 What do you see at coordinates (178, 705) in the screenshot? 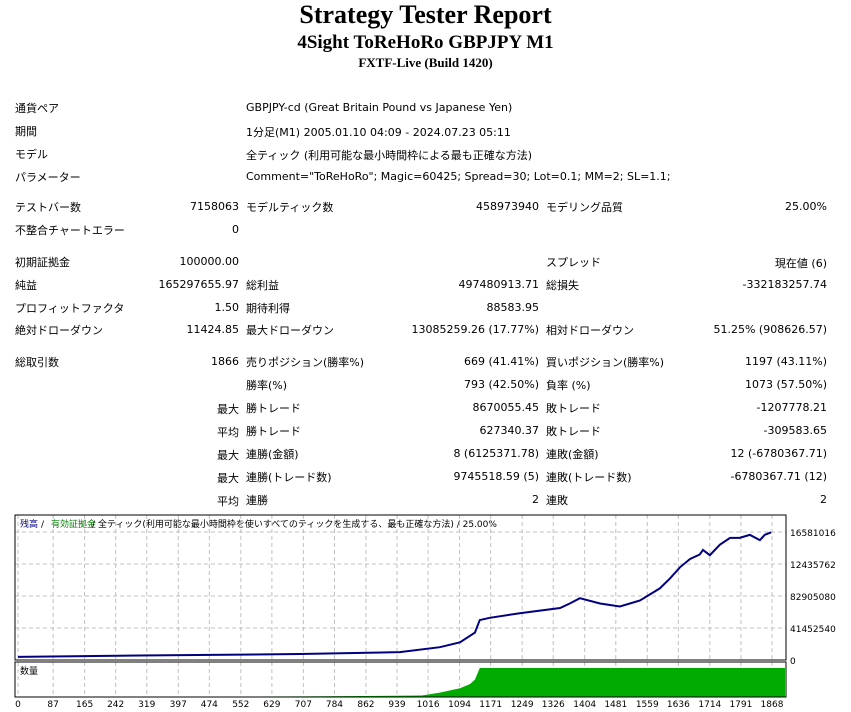
I see `x-tick-label: 397` at bounding box center [178, 705].